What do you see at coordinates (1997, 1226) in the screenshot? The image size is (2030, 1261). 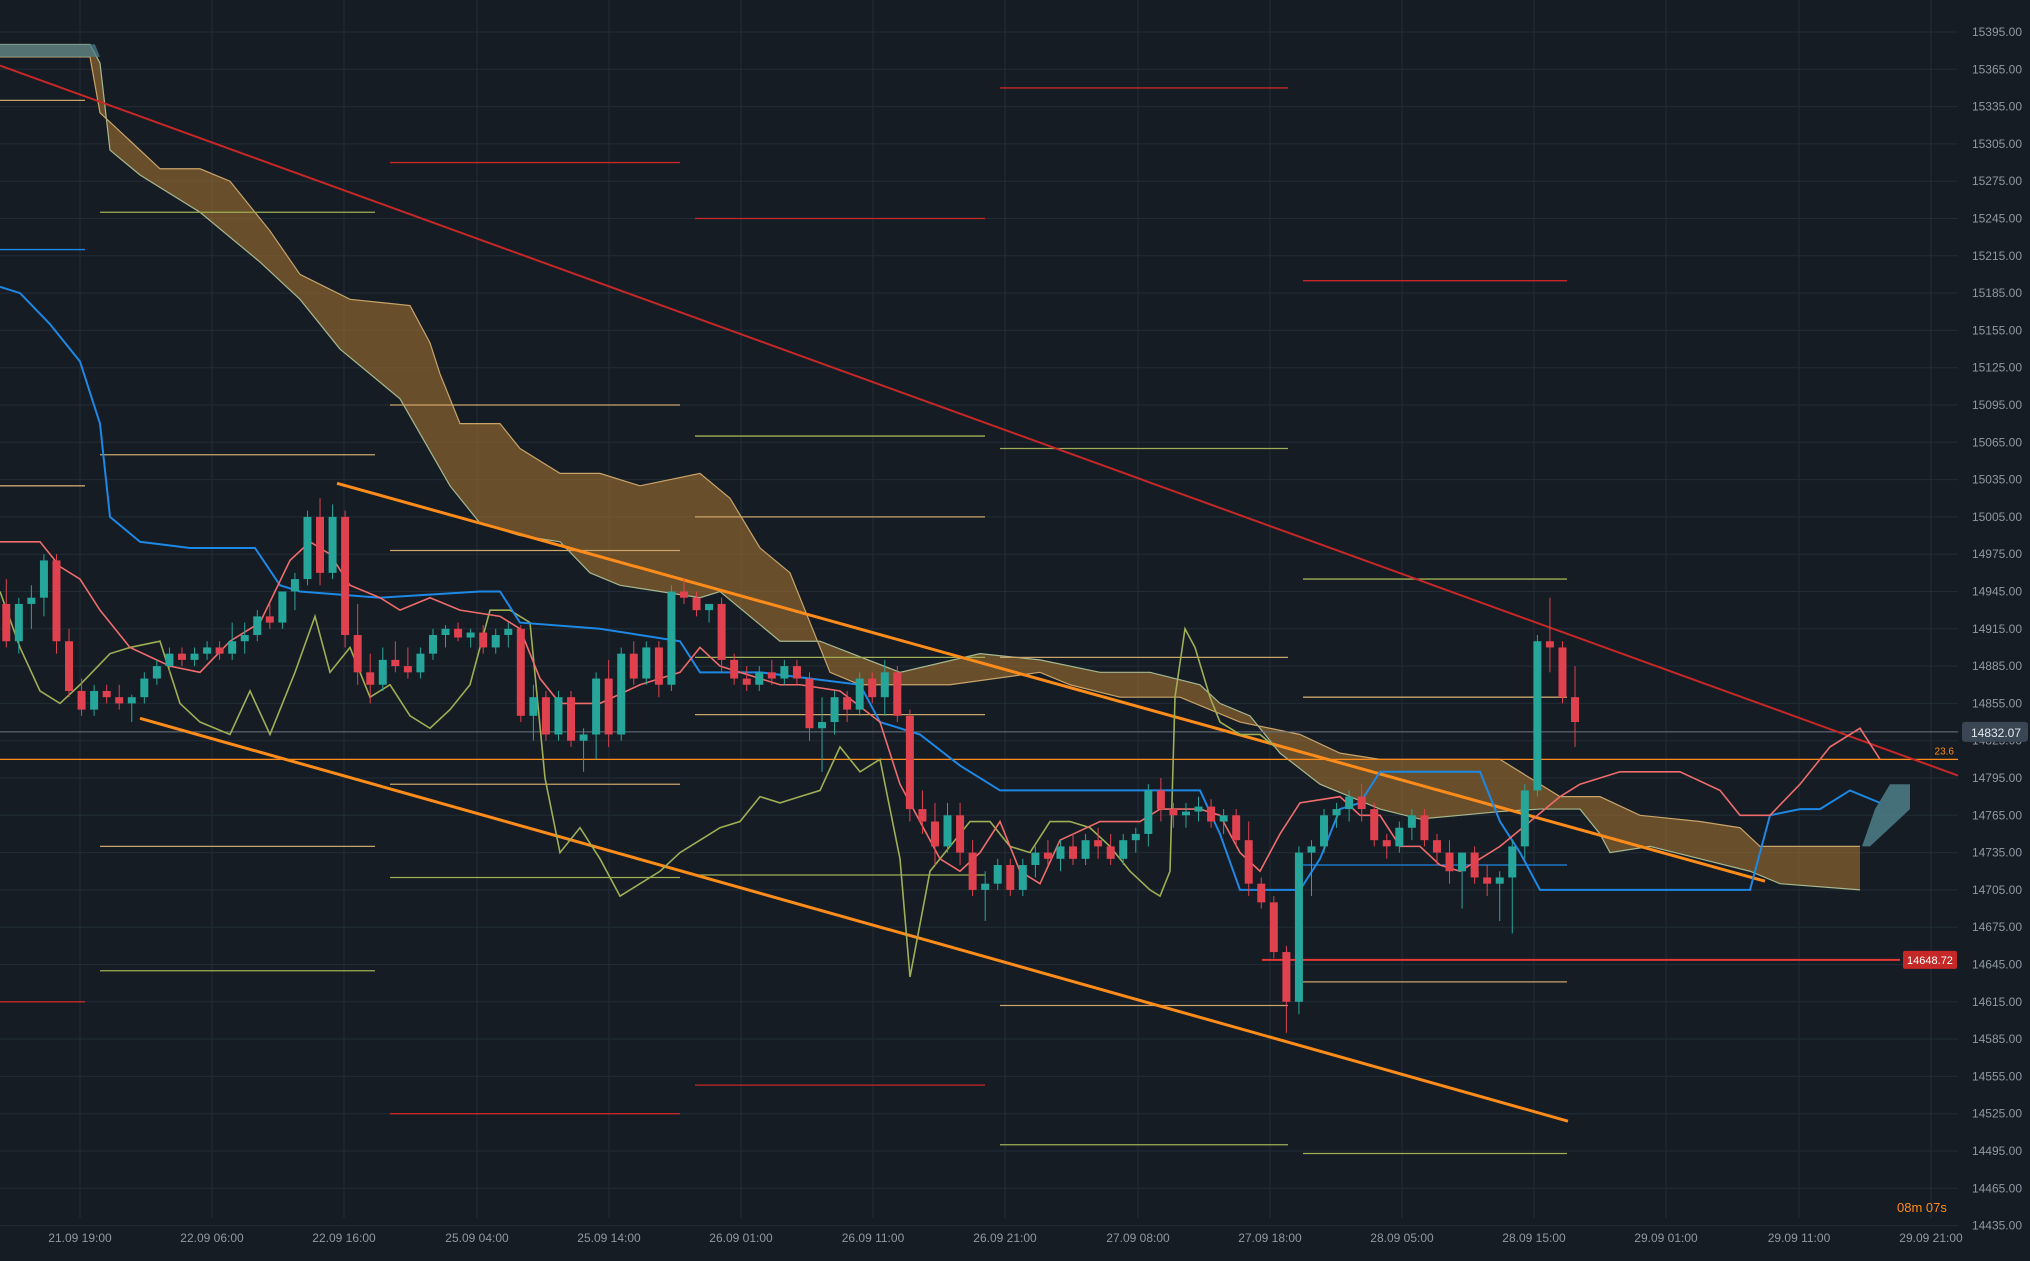 I see `y-tick-label: 14435.00` at bounding box center [1997, 1226].